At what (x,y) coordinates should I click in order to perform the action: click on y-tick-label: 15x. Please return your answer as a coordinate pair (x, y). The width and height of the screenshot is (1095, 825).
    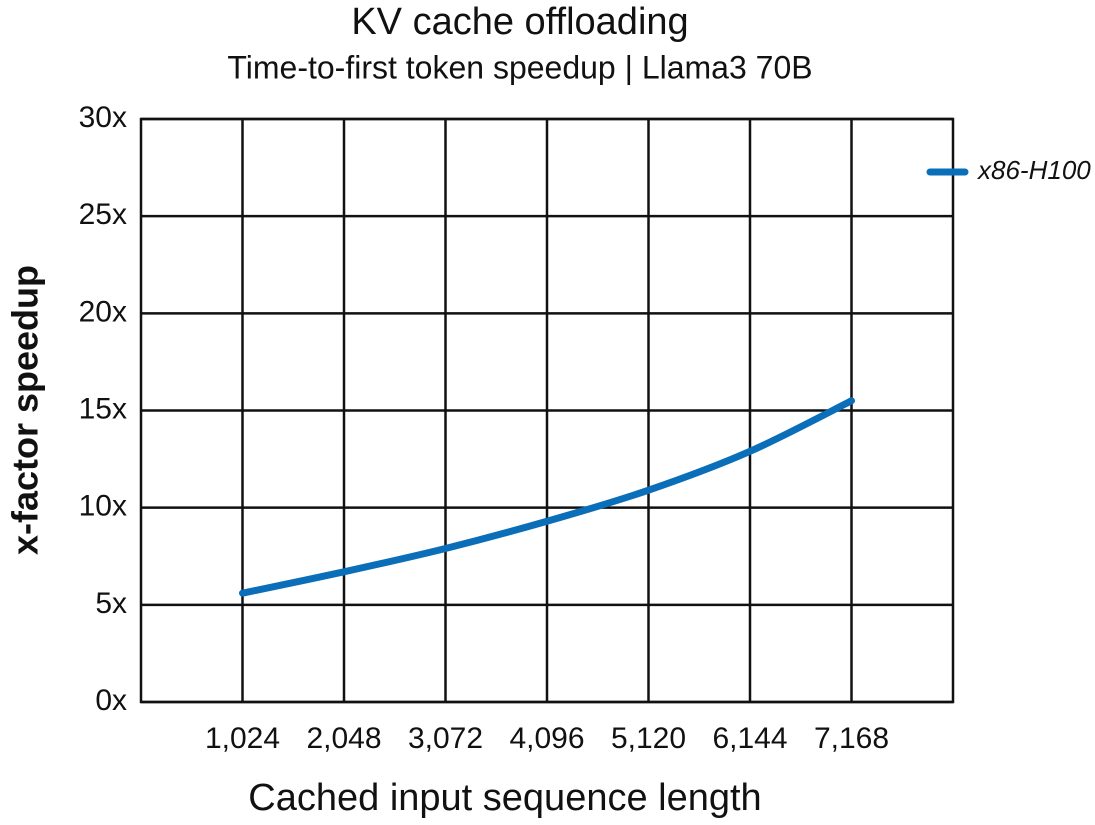
    Looking at the image, I should click on (103, 408).